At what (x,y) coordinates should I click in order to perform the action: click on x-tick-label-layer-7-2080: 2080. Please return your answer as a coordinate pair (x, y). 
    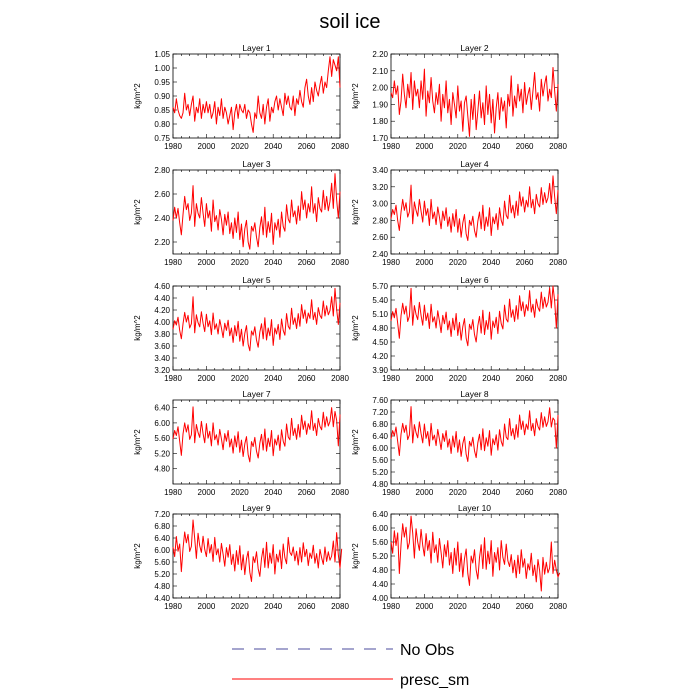
    Looking at the image, I should click on (340, 492).